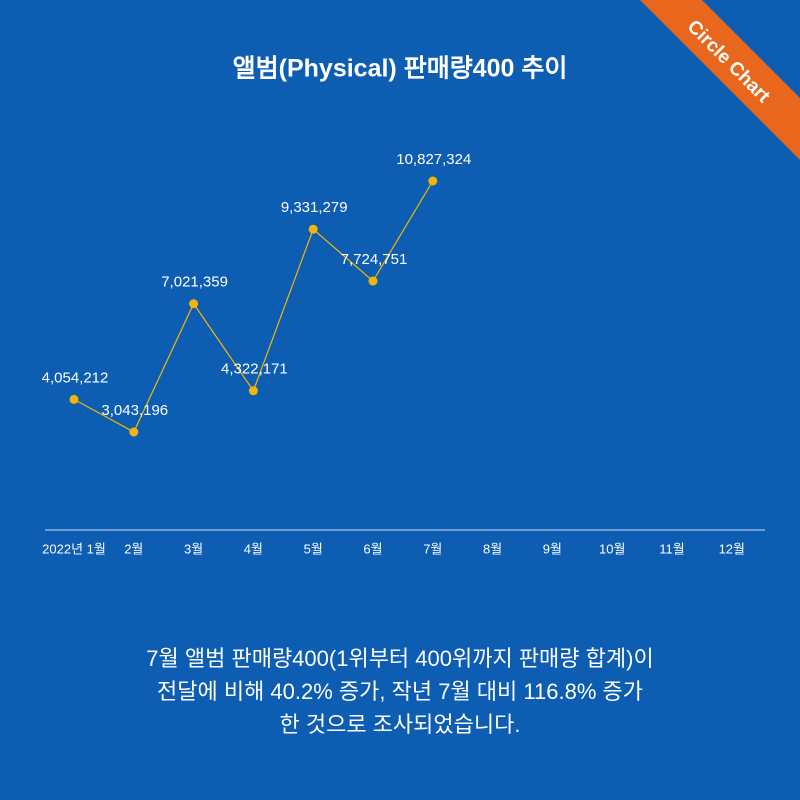 Image resolution: width=800 pixels, height=800 pixels. Describe the element at coordinates (400, 69) in the screenshot. I see `chart-title: 앨범(Physical) 판매량400 추이` at that location.